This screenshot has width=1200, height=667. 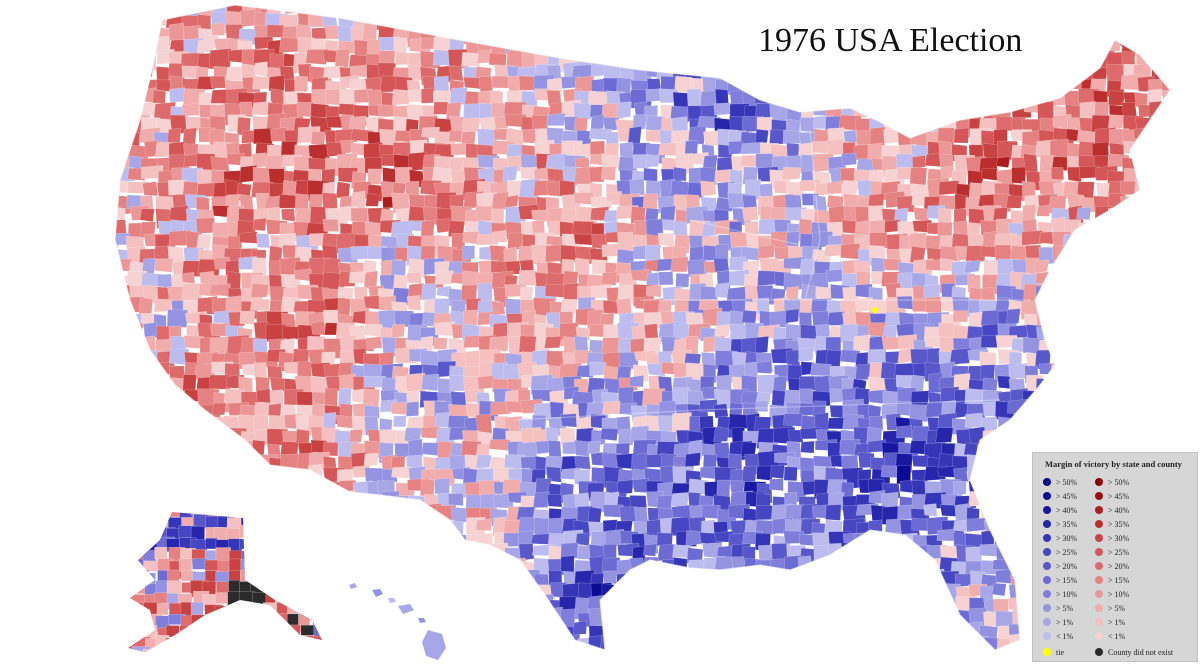 I want to click on legend-item-rep-20: > 20%, so click(x=1112, y=566).